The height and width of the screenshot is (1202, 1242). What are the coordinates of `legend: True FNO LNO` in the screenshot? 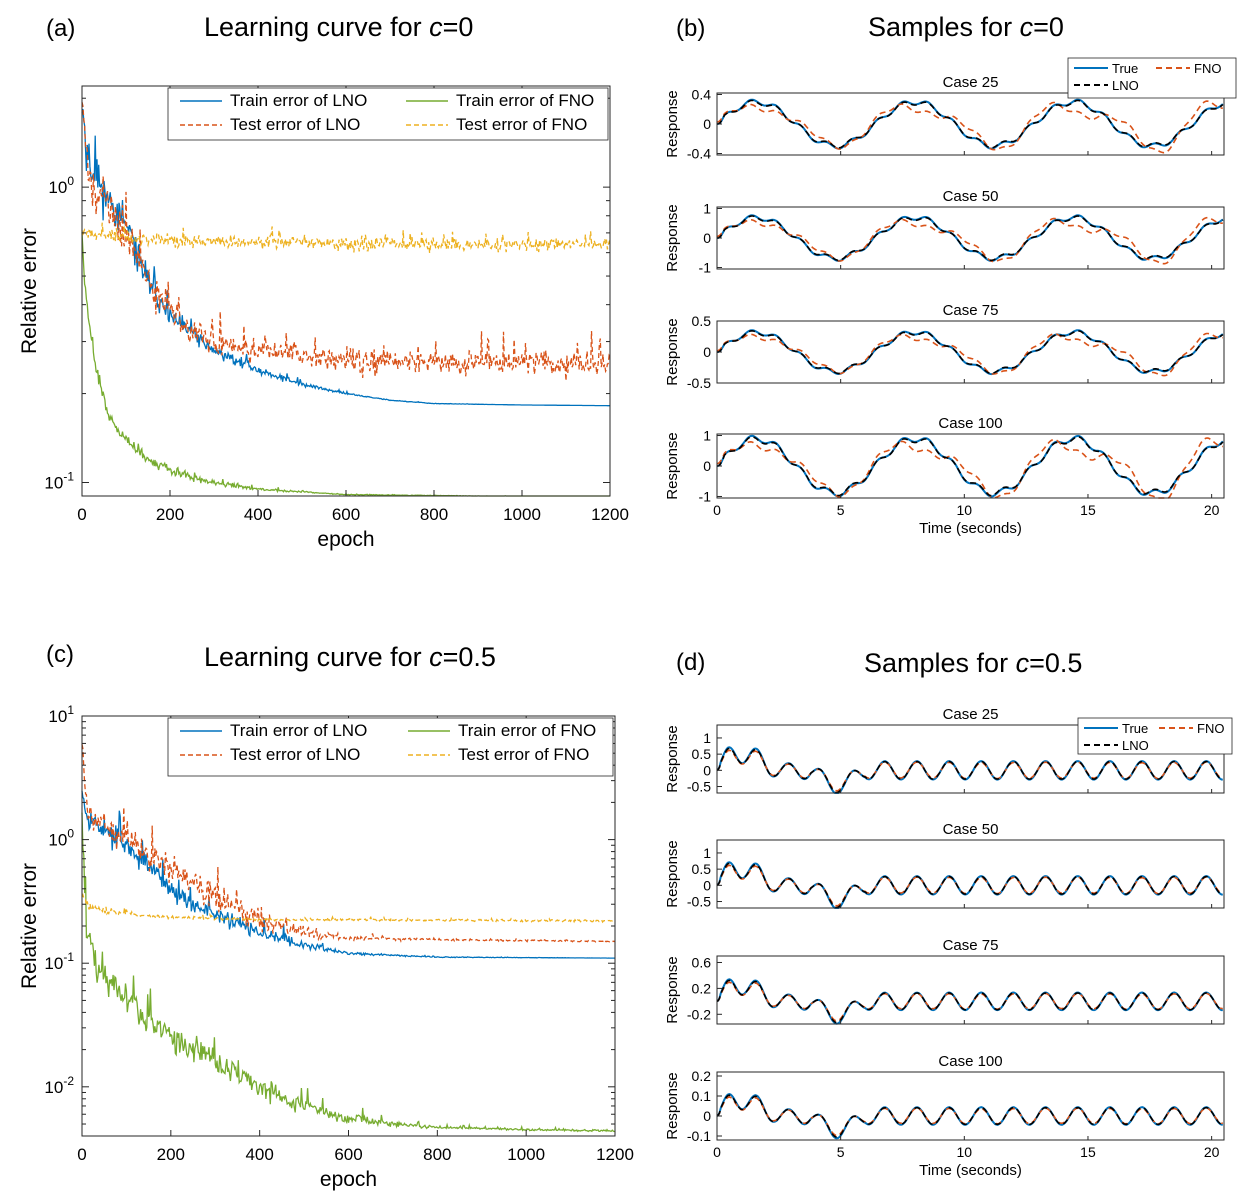 It's located at (1152, 78).